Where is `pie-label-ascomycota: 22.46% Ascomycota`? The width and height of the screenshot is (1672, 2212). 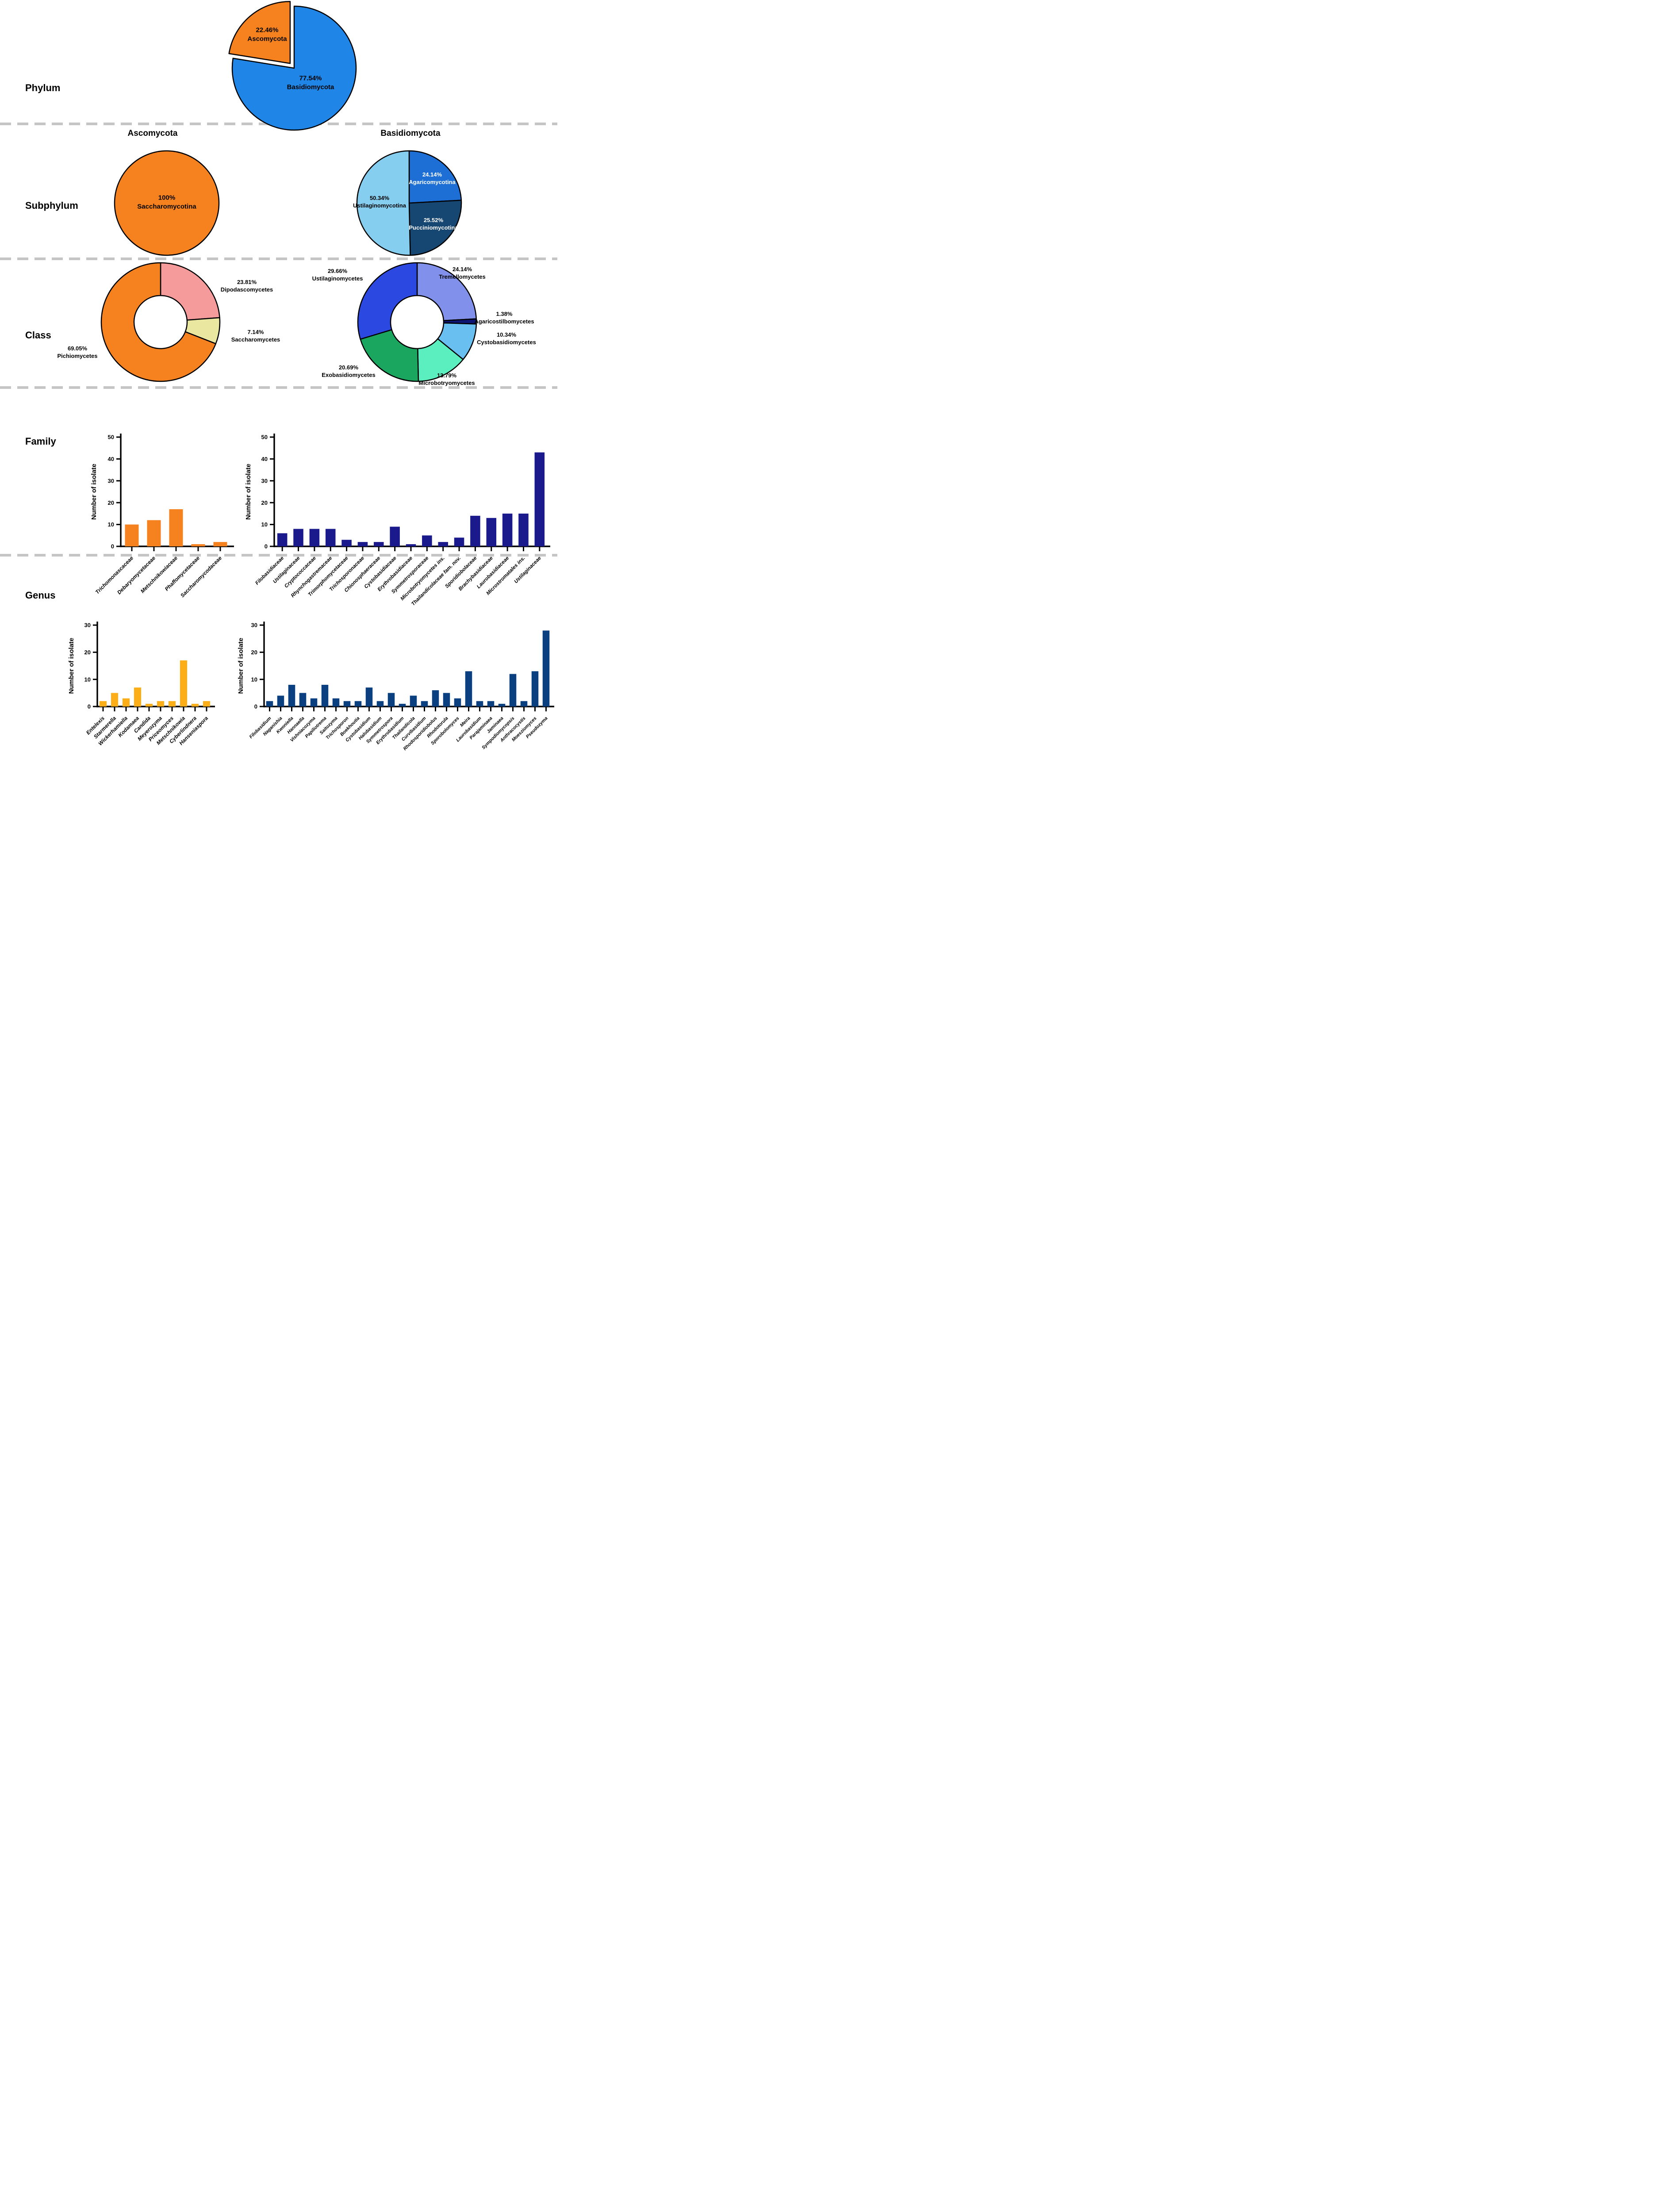
pie-label-ascomycota: 22.46% Ascomycota is located at coordinates (267, 34).